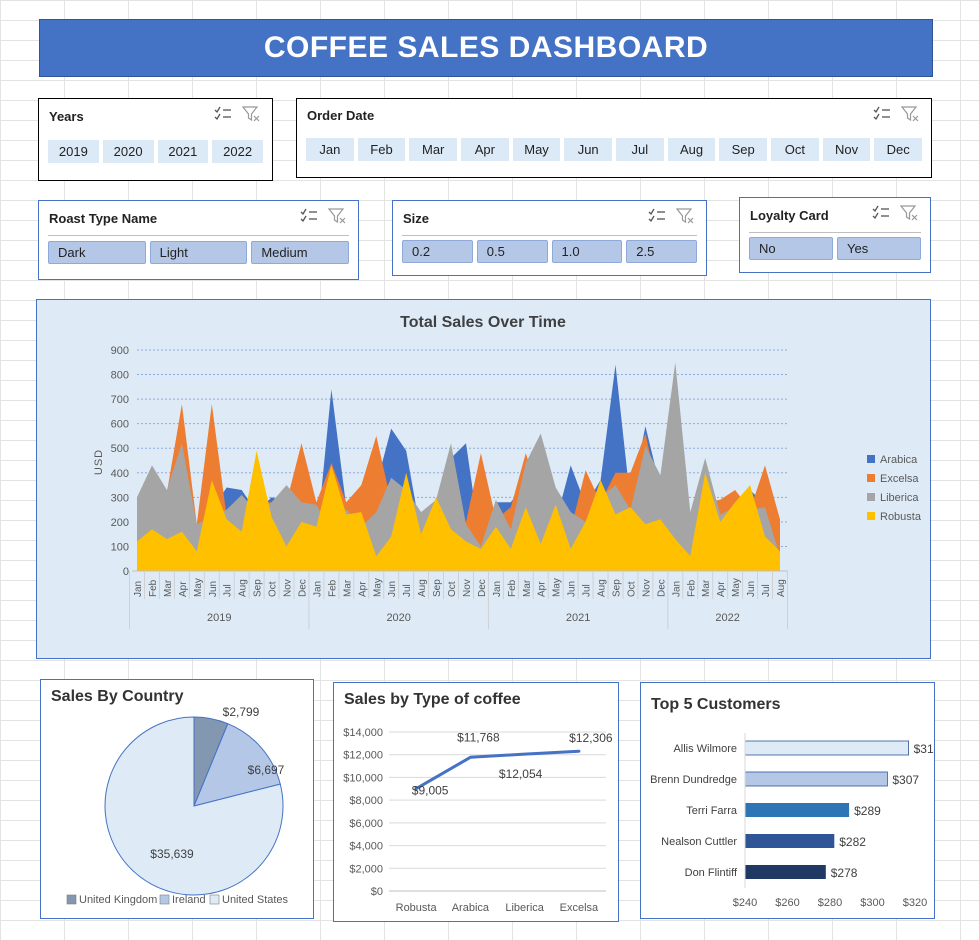  I want to click on month-apr-button: Apr, so click(485, 149).